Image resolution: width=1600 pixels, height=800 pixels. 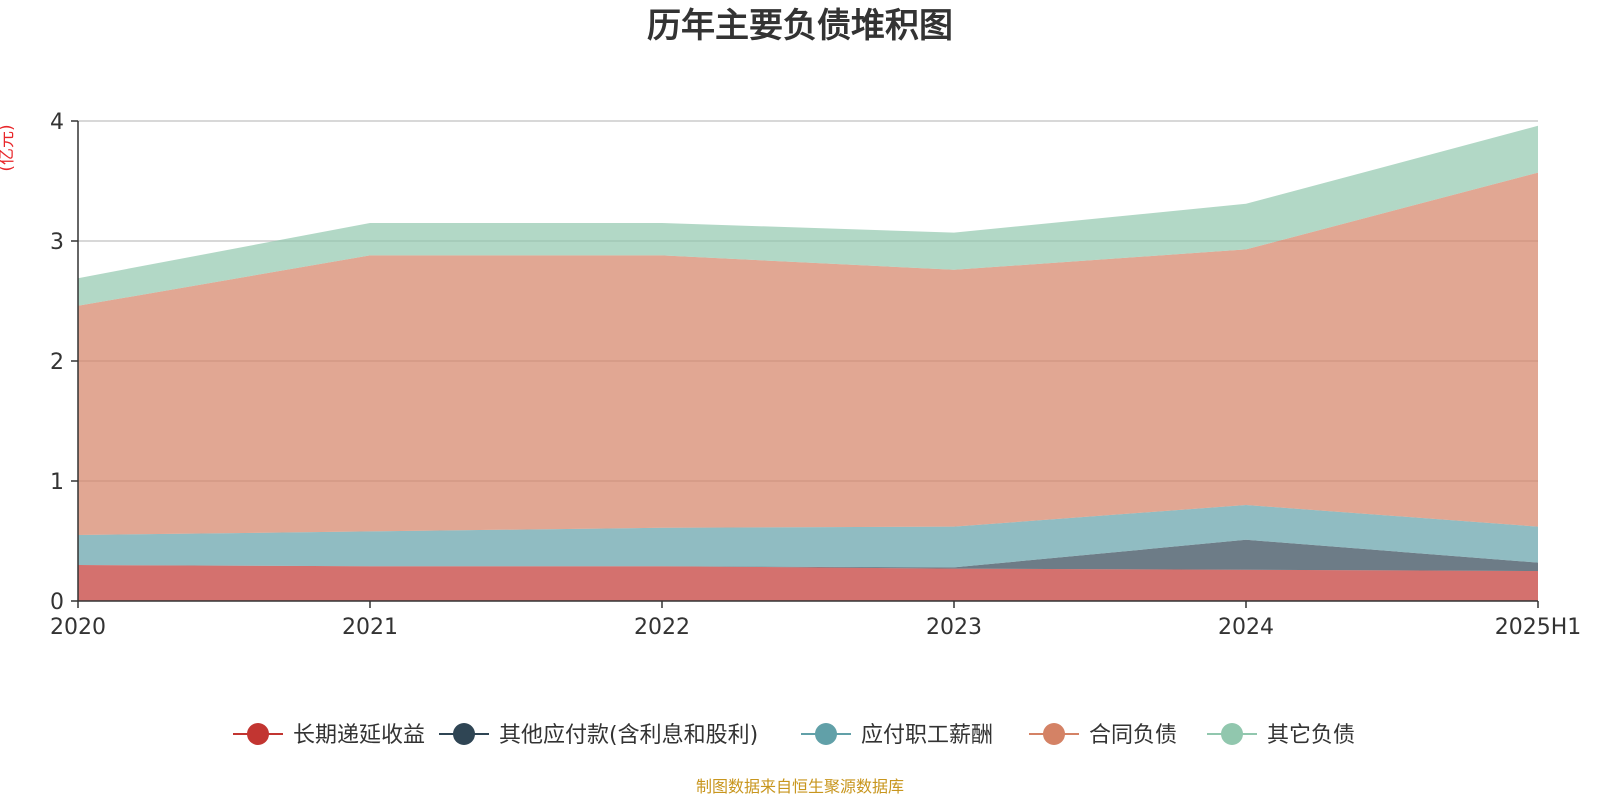 I want to click on legend-item-1: 其他应付款(含利息和股利), so click(x=598, y=735).